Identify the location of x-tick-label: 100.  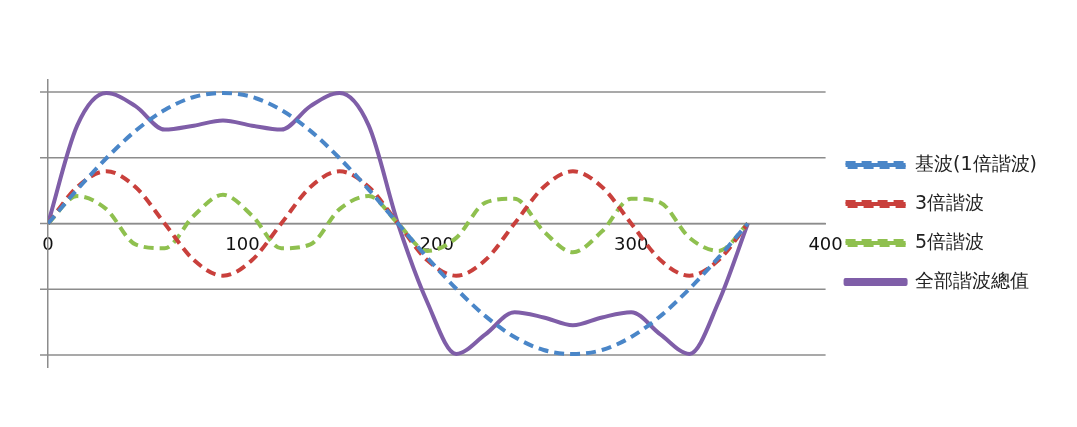
(242, 243).